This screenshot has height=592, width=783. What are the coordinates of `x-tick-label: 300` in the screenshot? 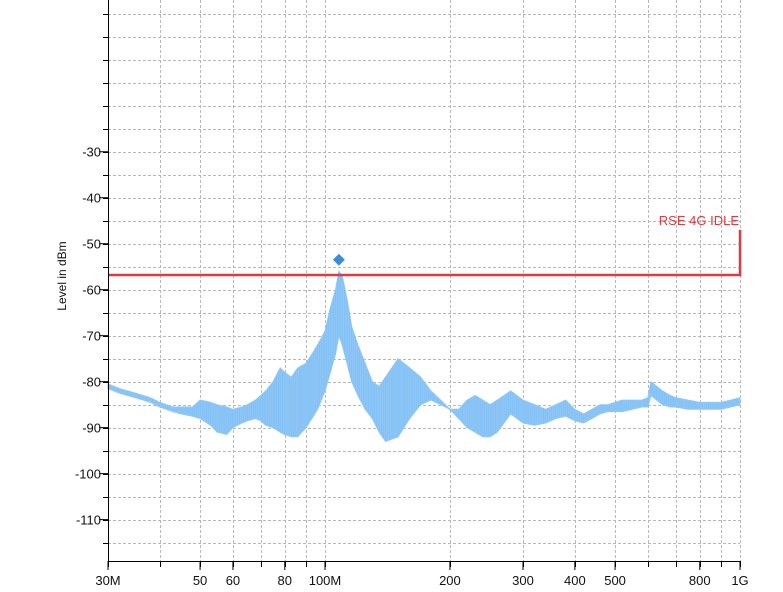 It's located at (523, 580).